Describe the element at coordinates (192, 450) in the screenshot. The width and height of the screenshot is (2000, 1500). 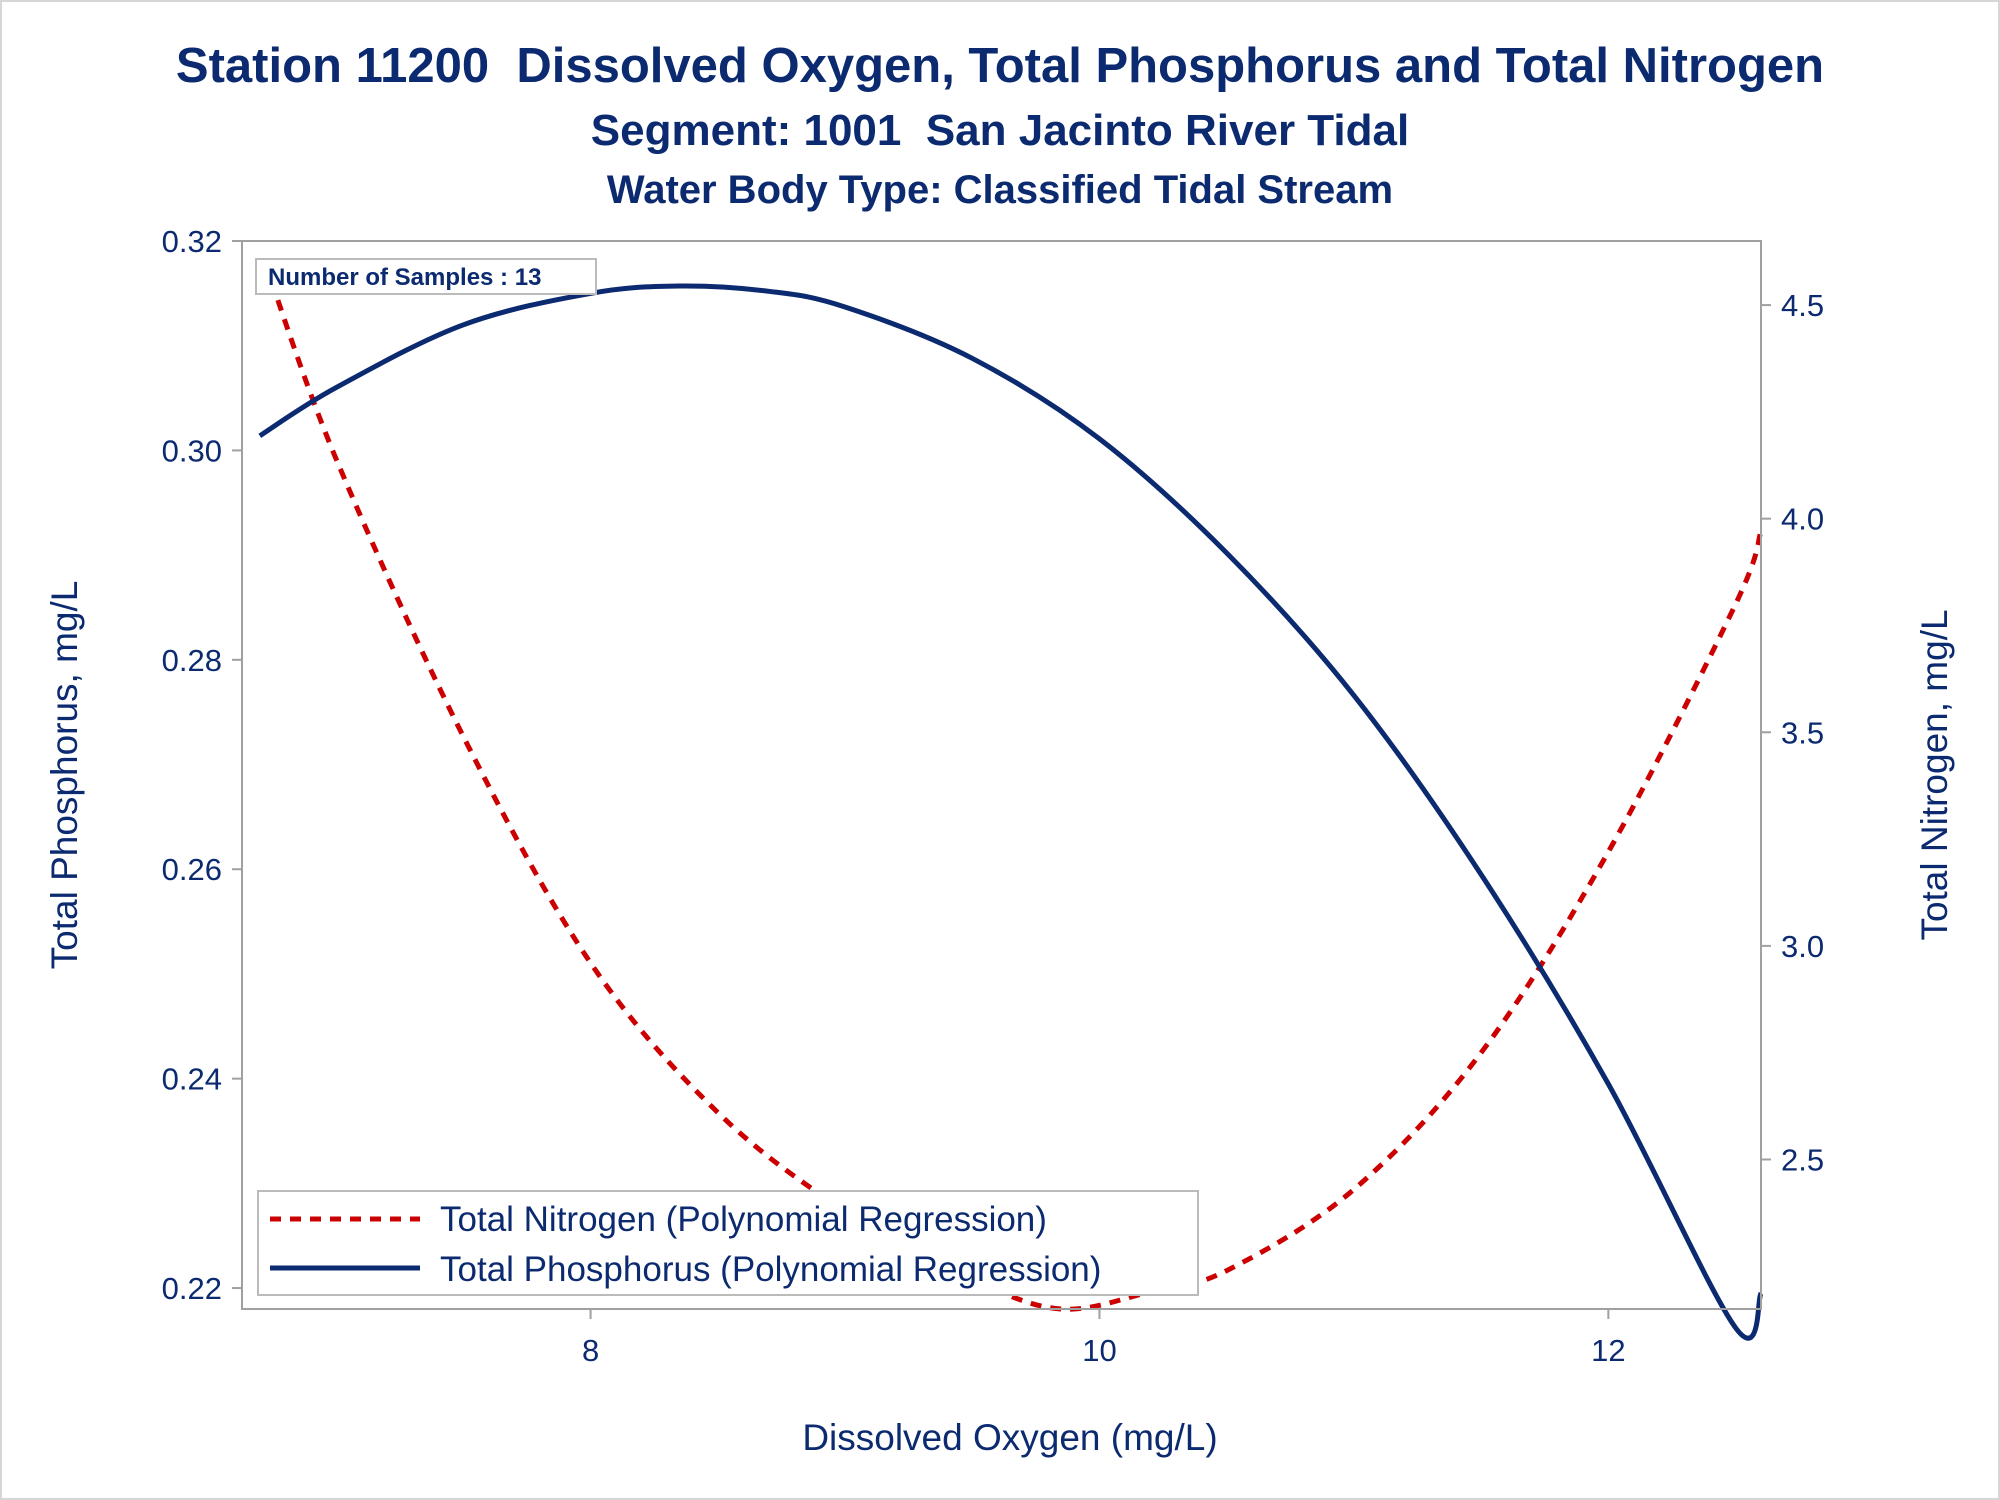
I see `y-tick-label: 0.30` at that location.